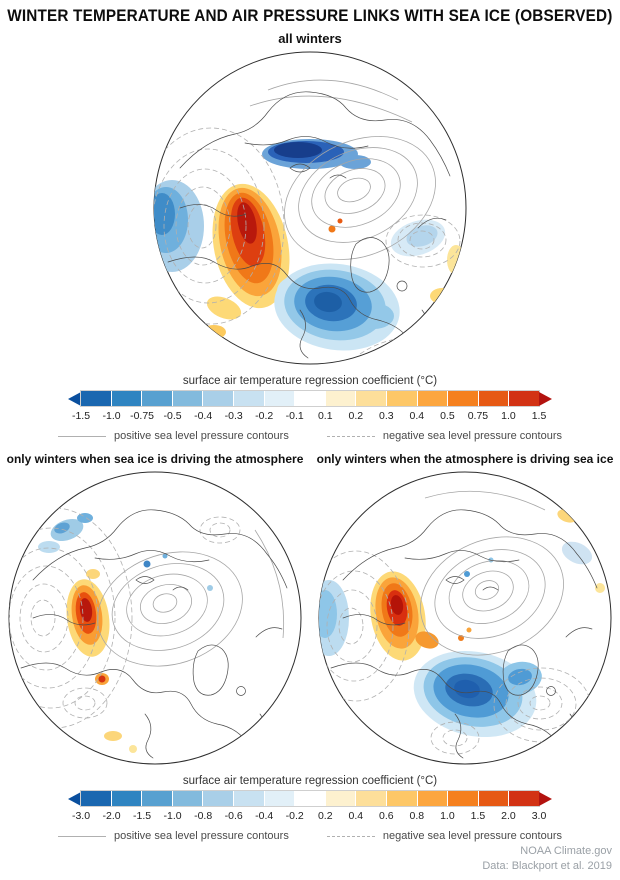 The width and height of the screenshot is (620, 880). I want to click on colorbar-tick: 0.5, so click(447, 416).